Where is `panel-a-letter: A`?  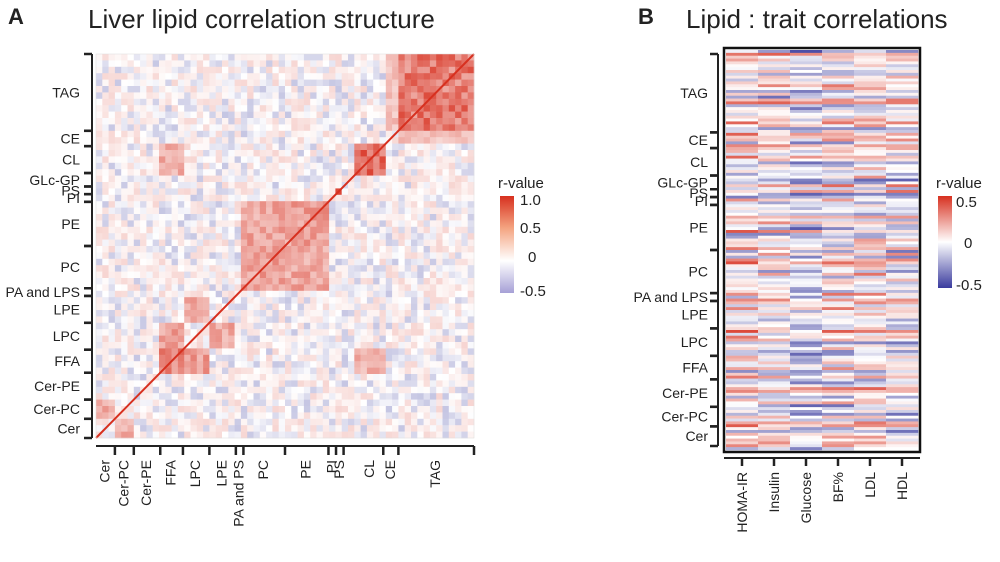
panel-a-letter: A is located at coordinates (16, 16).